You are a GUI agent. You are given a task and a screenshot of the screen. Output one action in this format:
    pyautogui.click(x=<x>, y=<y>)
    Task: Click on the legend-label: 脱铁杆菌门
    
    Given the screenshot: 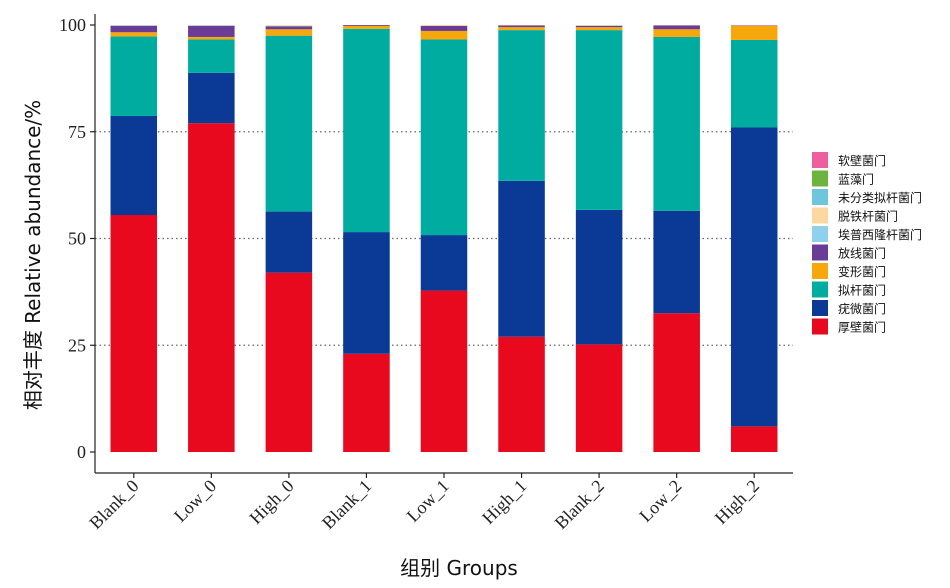 What is the action you would take?
    pyautogui.click(x=868, y=216)
    